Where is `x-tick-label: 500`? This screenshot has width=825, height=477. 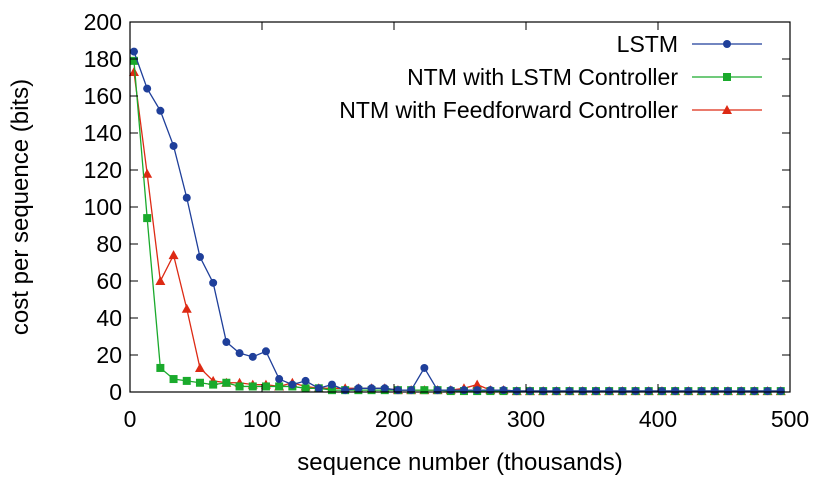
x-tick-label: 500 is located at coordinates (790, 419).